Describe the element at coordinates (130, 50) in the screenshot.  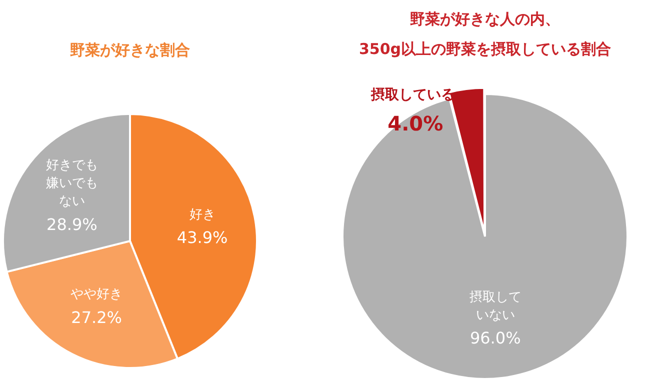
I see `chart-title: 野菜が好きな割合` at that location.